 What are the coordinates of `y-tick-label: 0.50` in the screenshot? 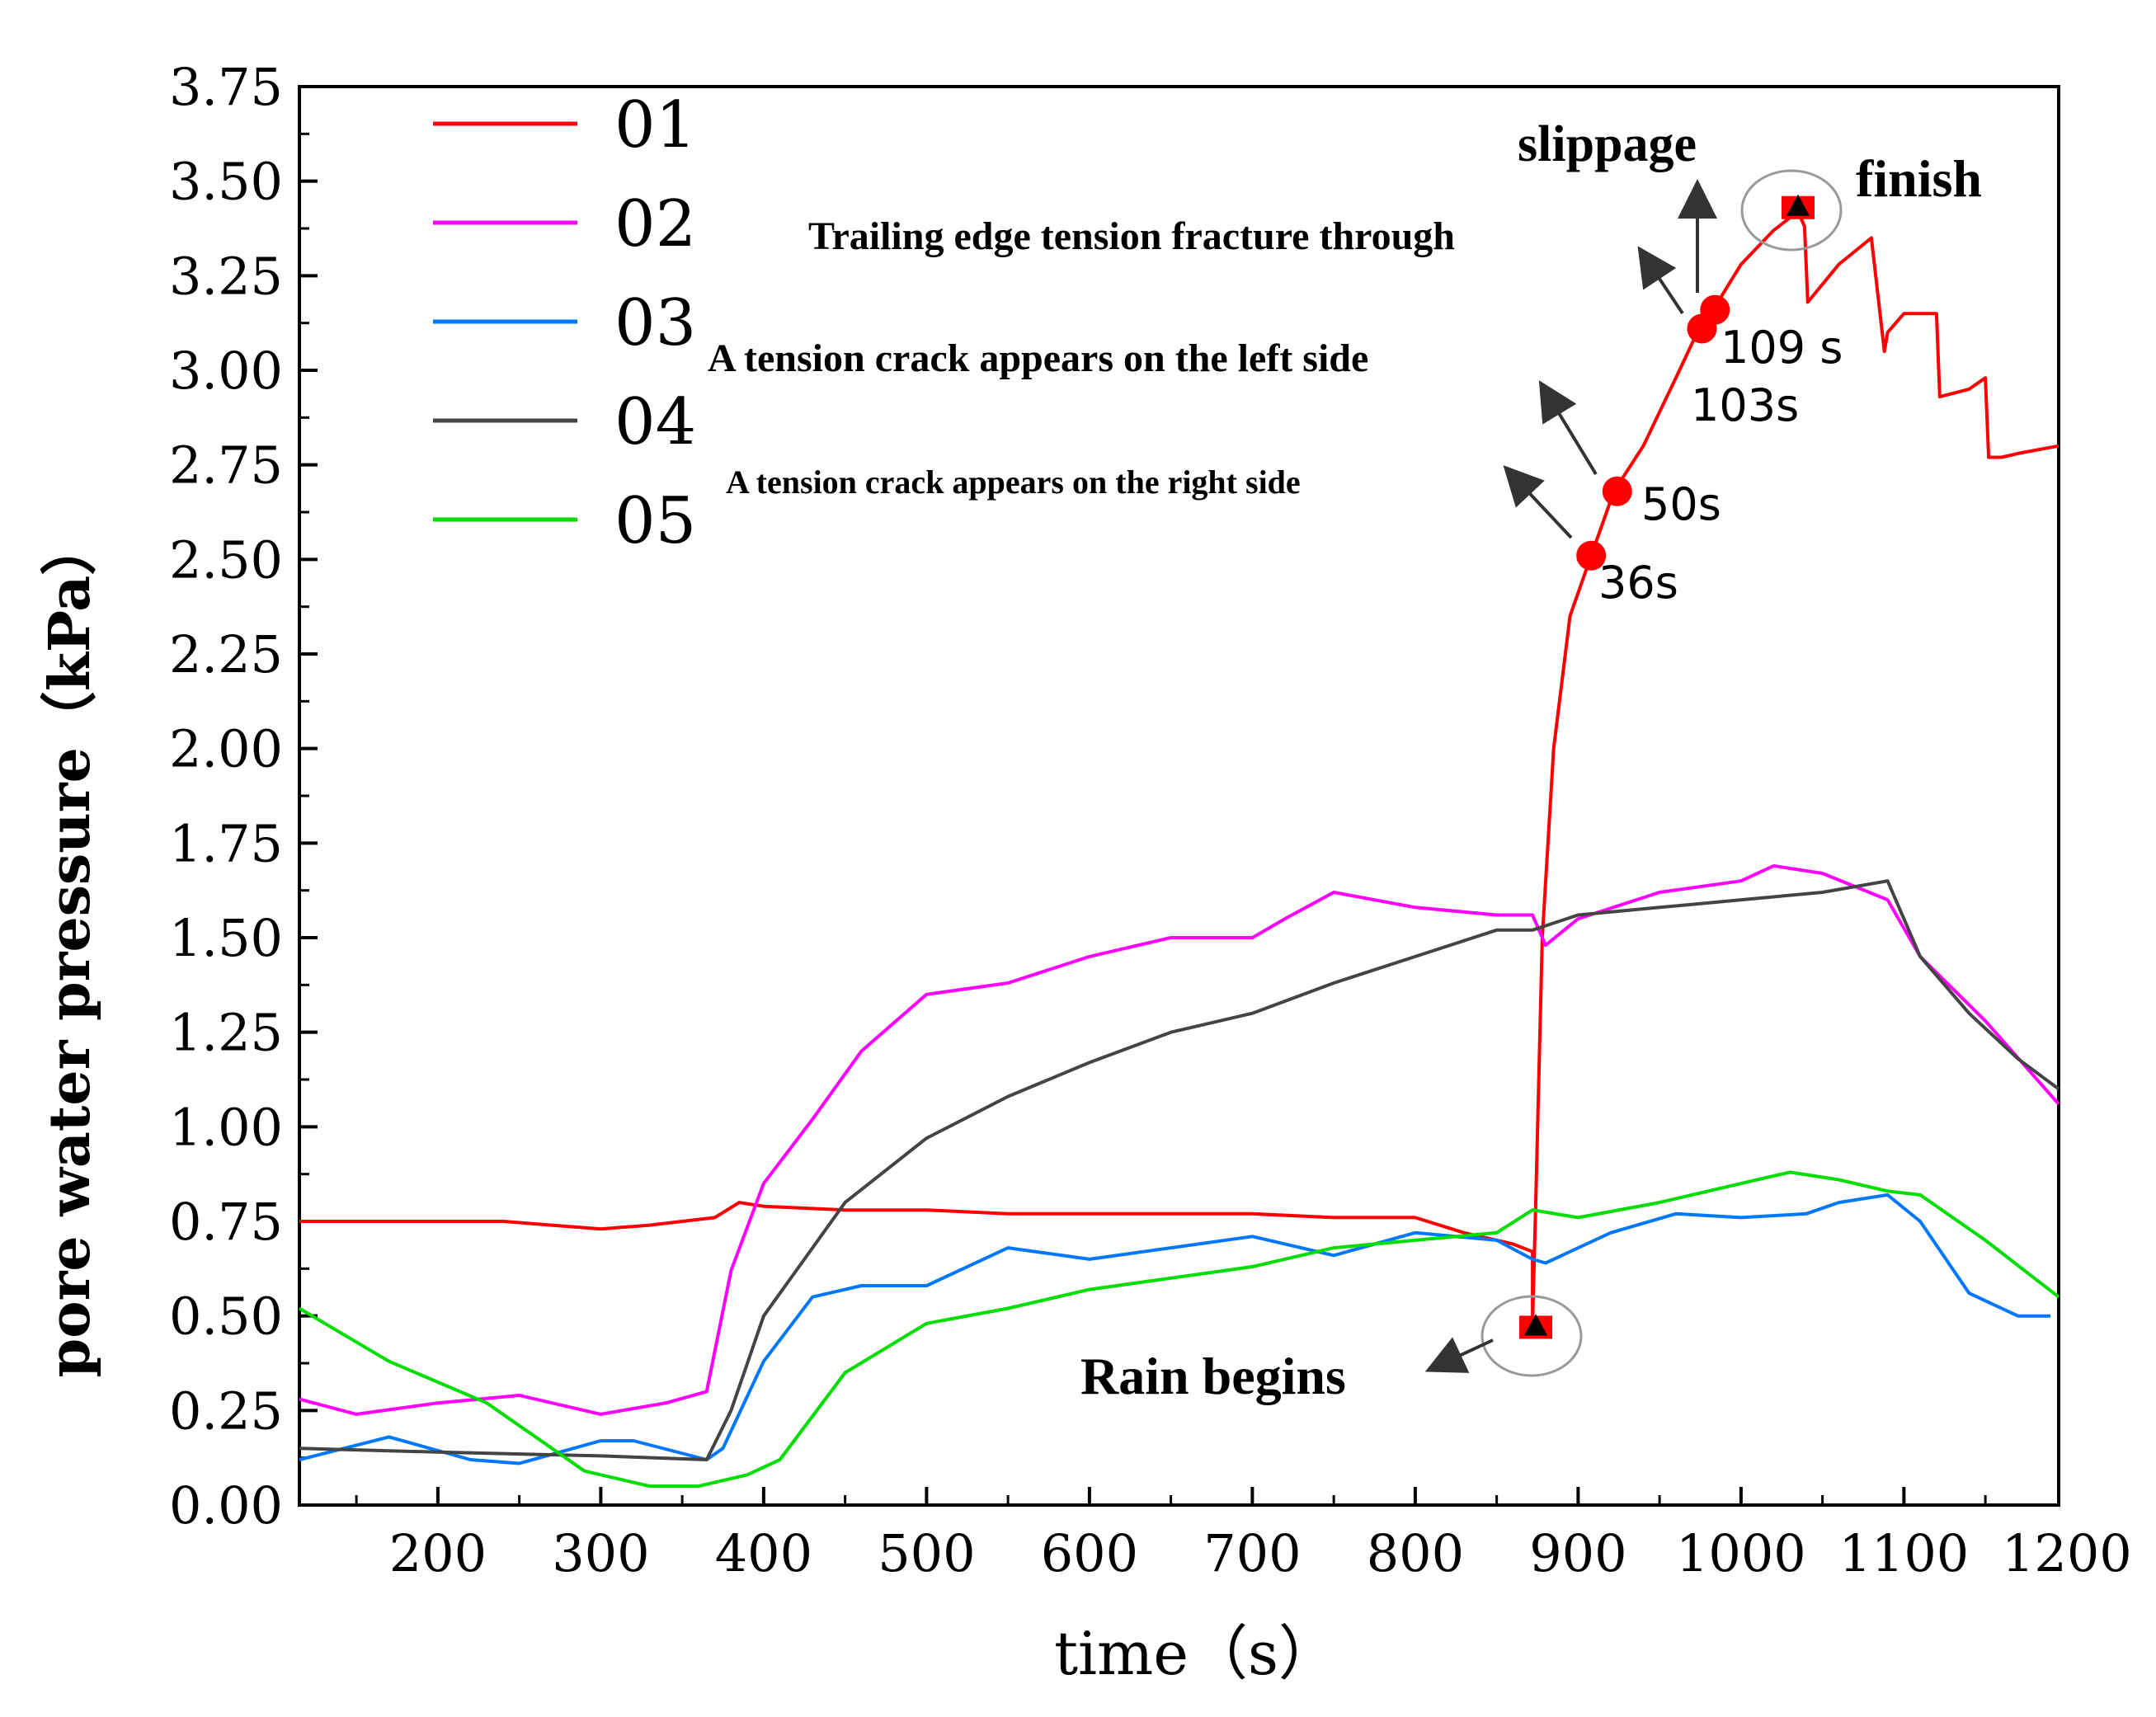 It's located at (226, 1317).